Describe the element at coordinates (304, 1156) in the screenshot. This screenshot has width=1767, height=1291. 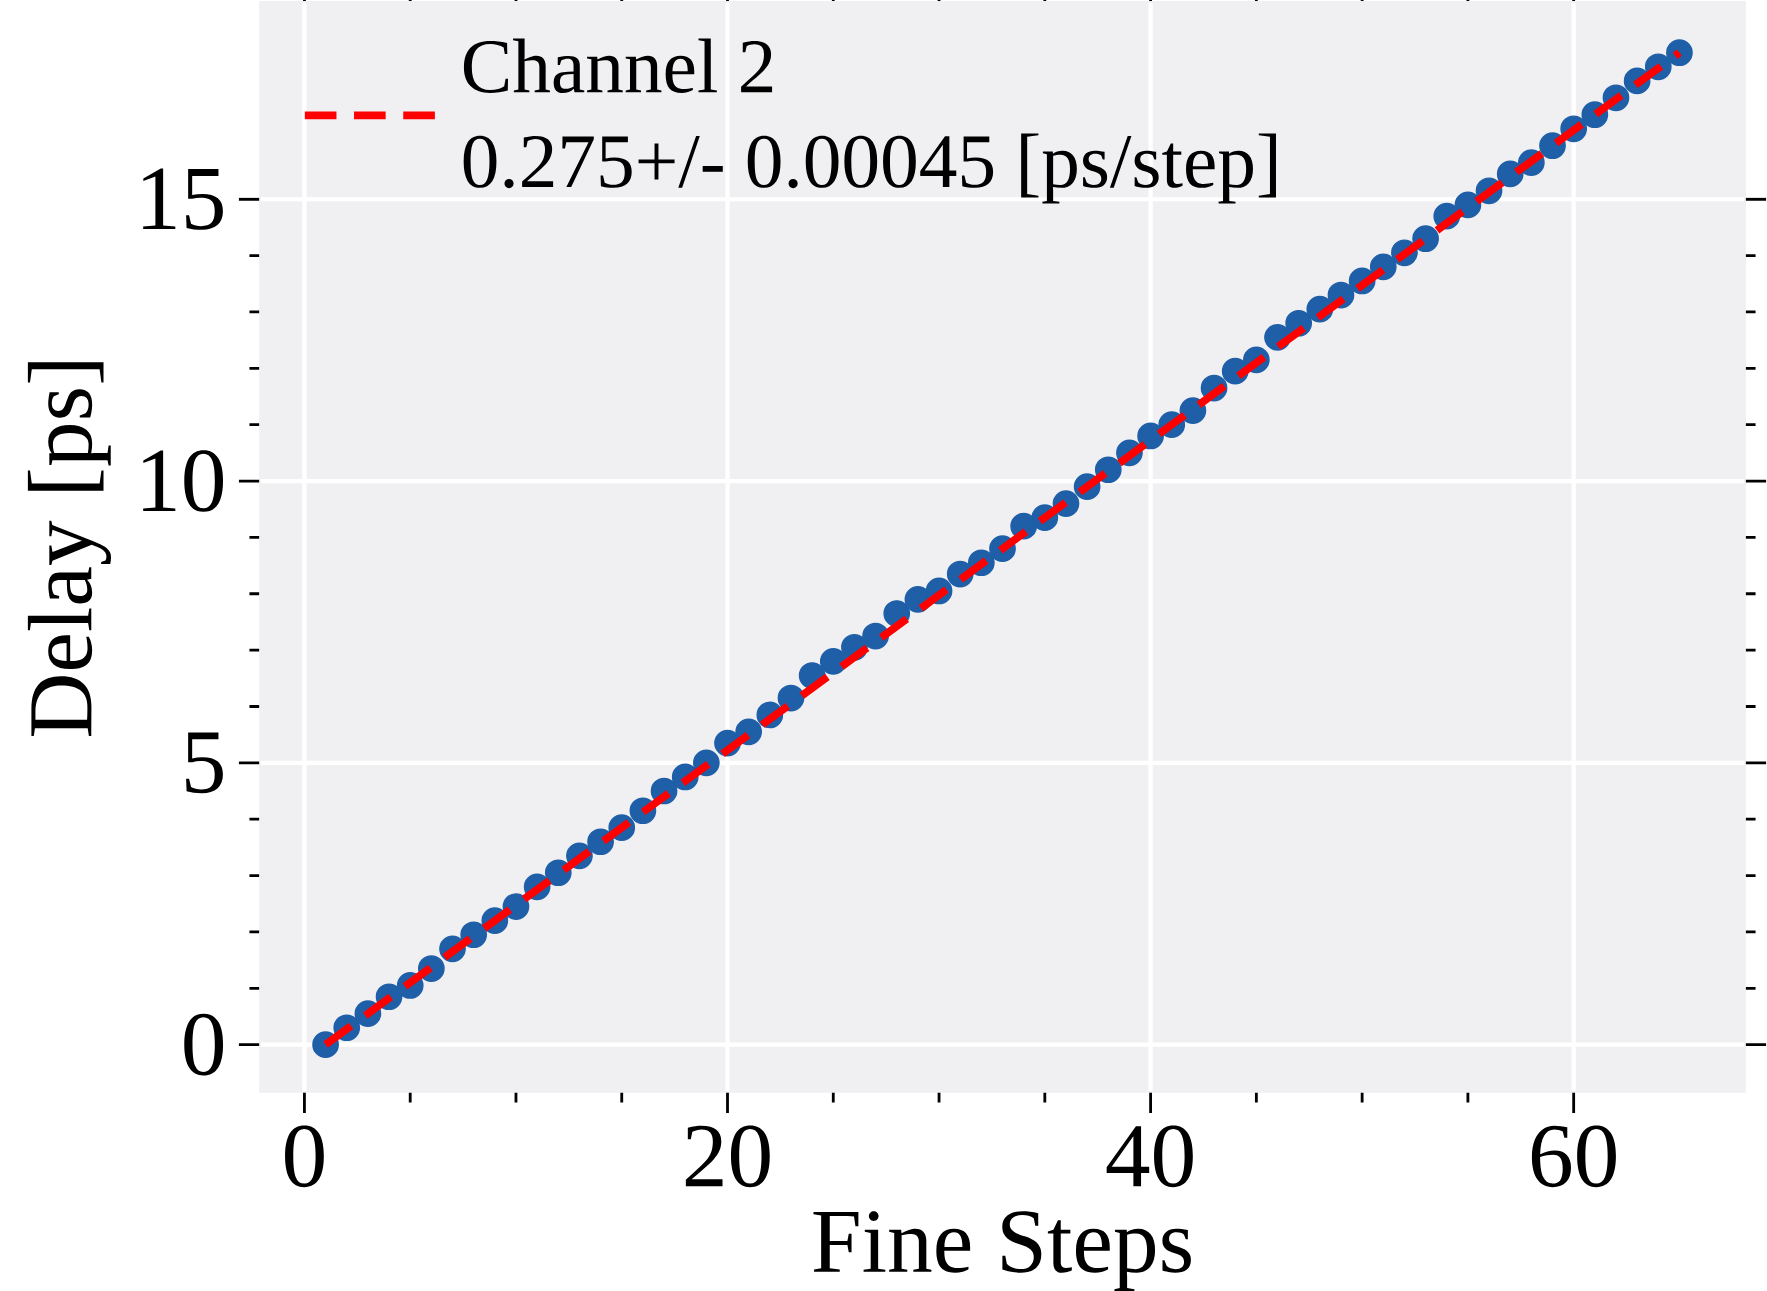
I see `x-tick-label: 0` at that location.